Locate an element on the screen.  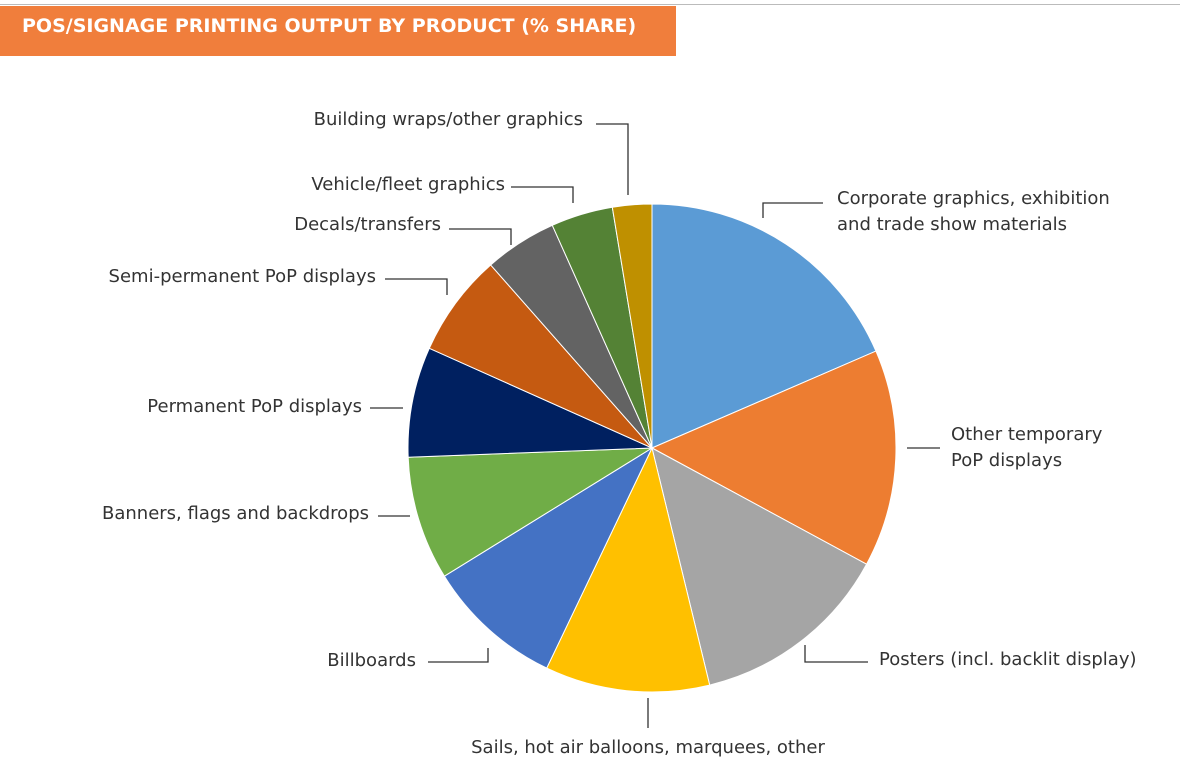
slice-label: Posters (incl. backlit display) is located at coordinates (1008, 659).